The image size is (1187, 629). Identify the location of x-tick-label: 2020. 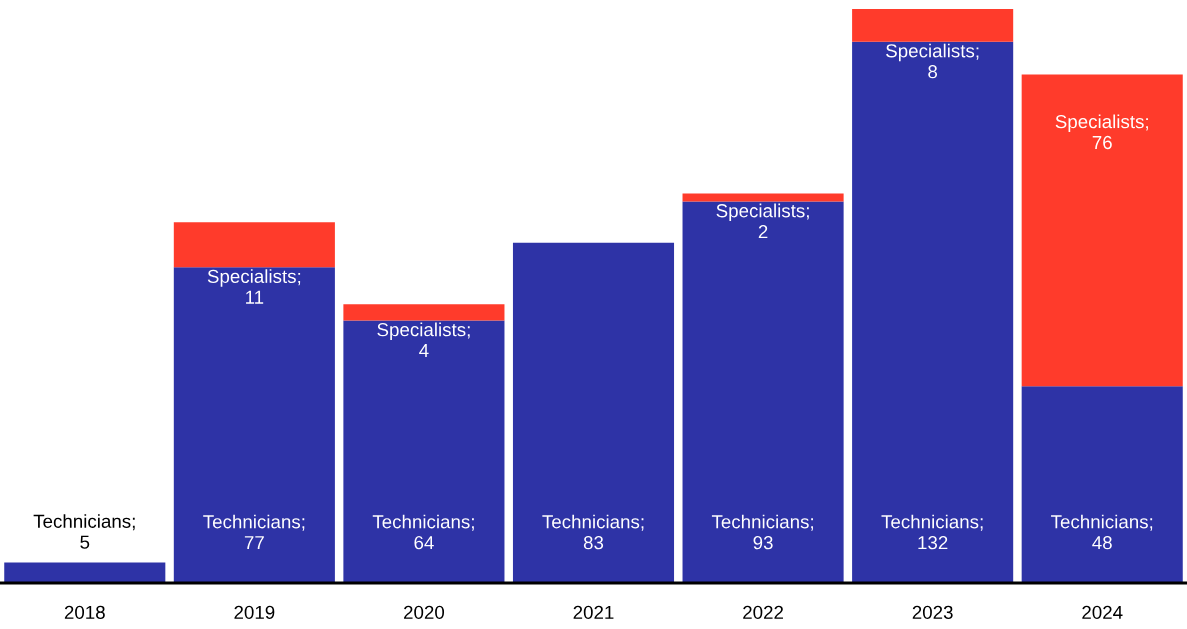
(424, 612).